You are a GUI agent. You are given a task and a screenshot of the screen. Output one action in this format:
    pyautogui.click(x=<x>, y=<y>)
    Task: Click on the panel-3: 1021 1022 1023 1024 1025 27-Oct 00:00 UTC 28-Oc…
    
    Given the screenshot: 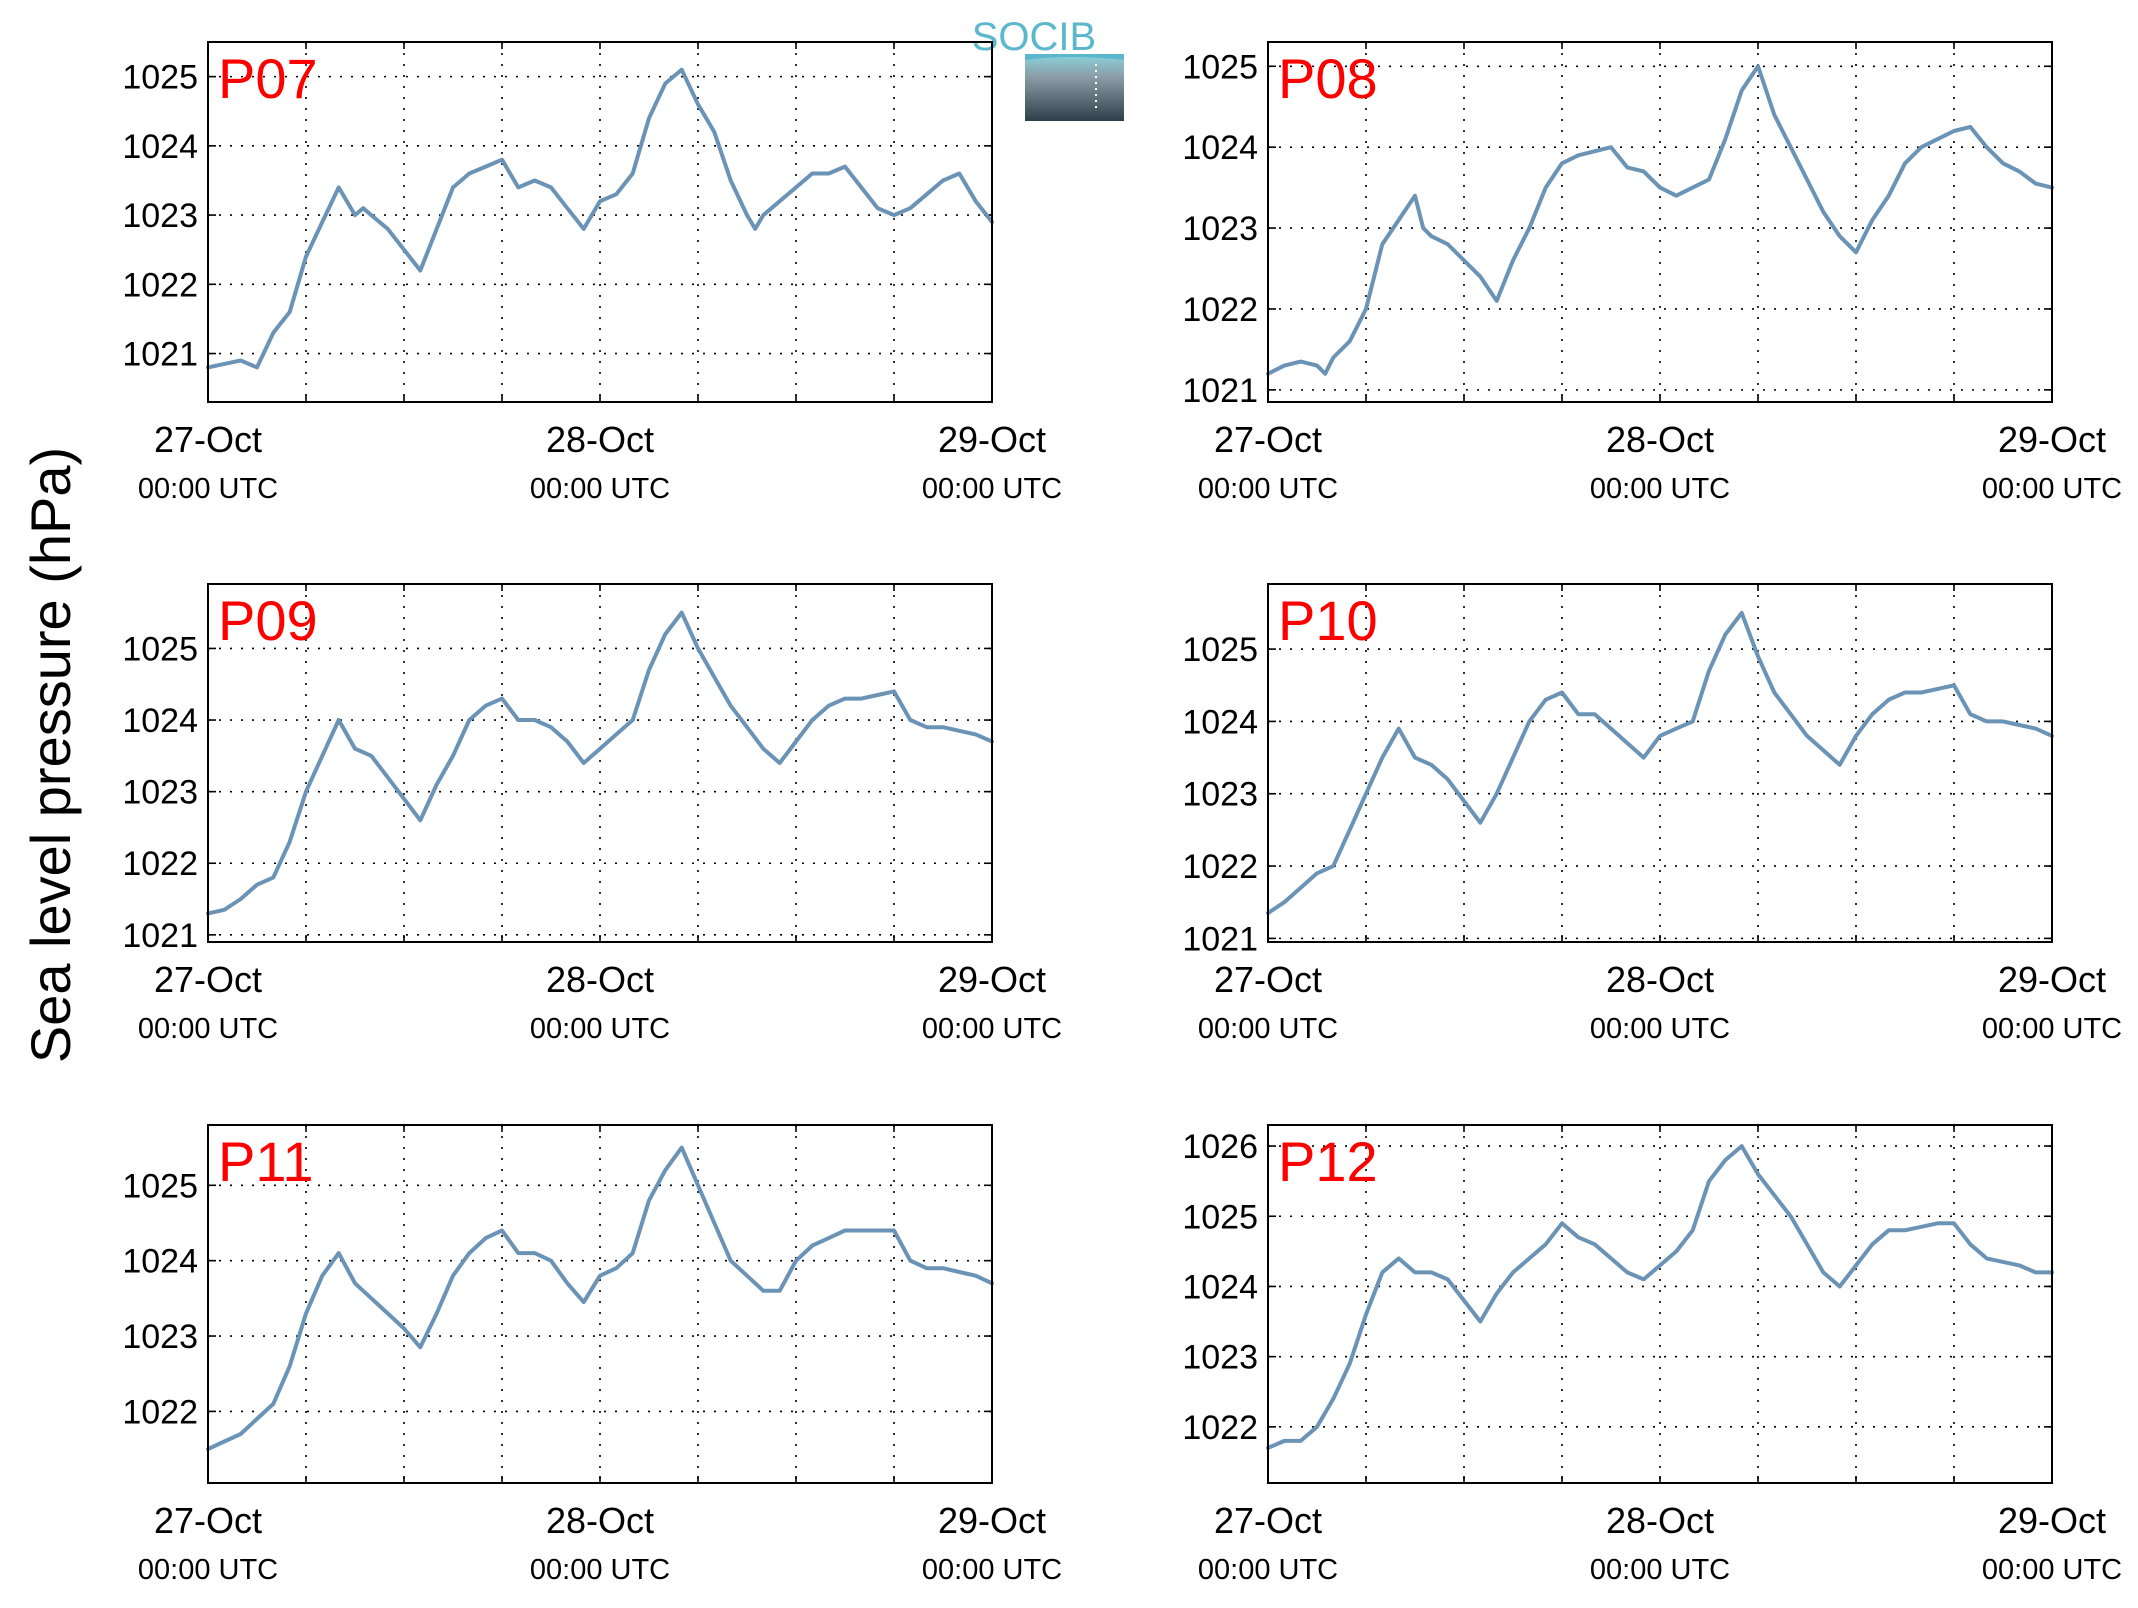 What is the action you would take?
    pyautogui.click(x=592, y=814)
    